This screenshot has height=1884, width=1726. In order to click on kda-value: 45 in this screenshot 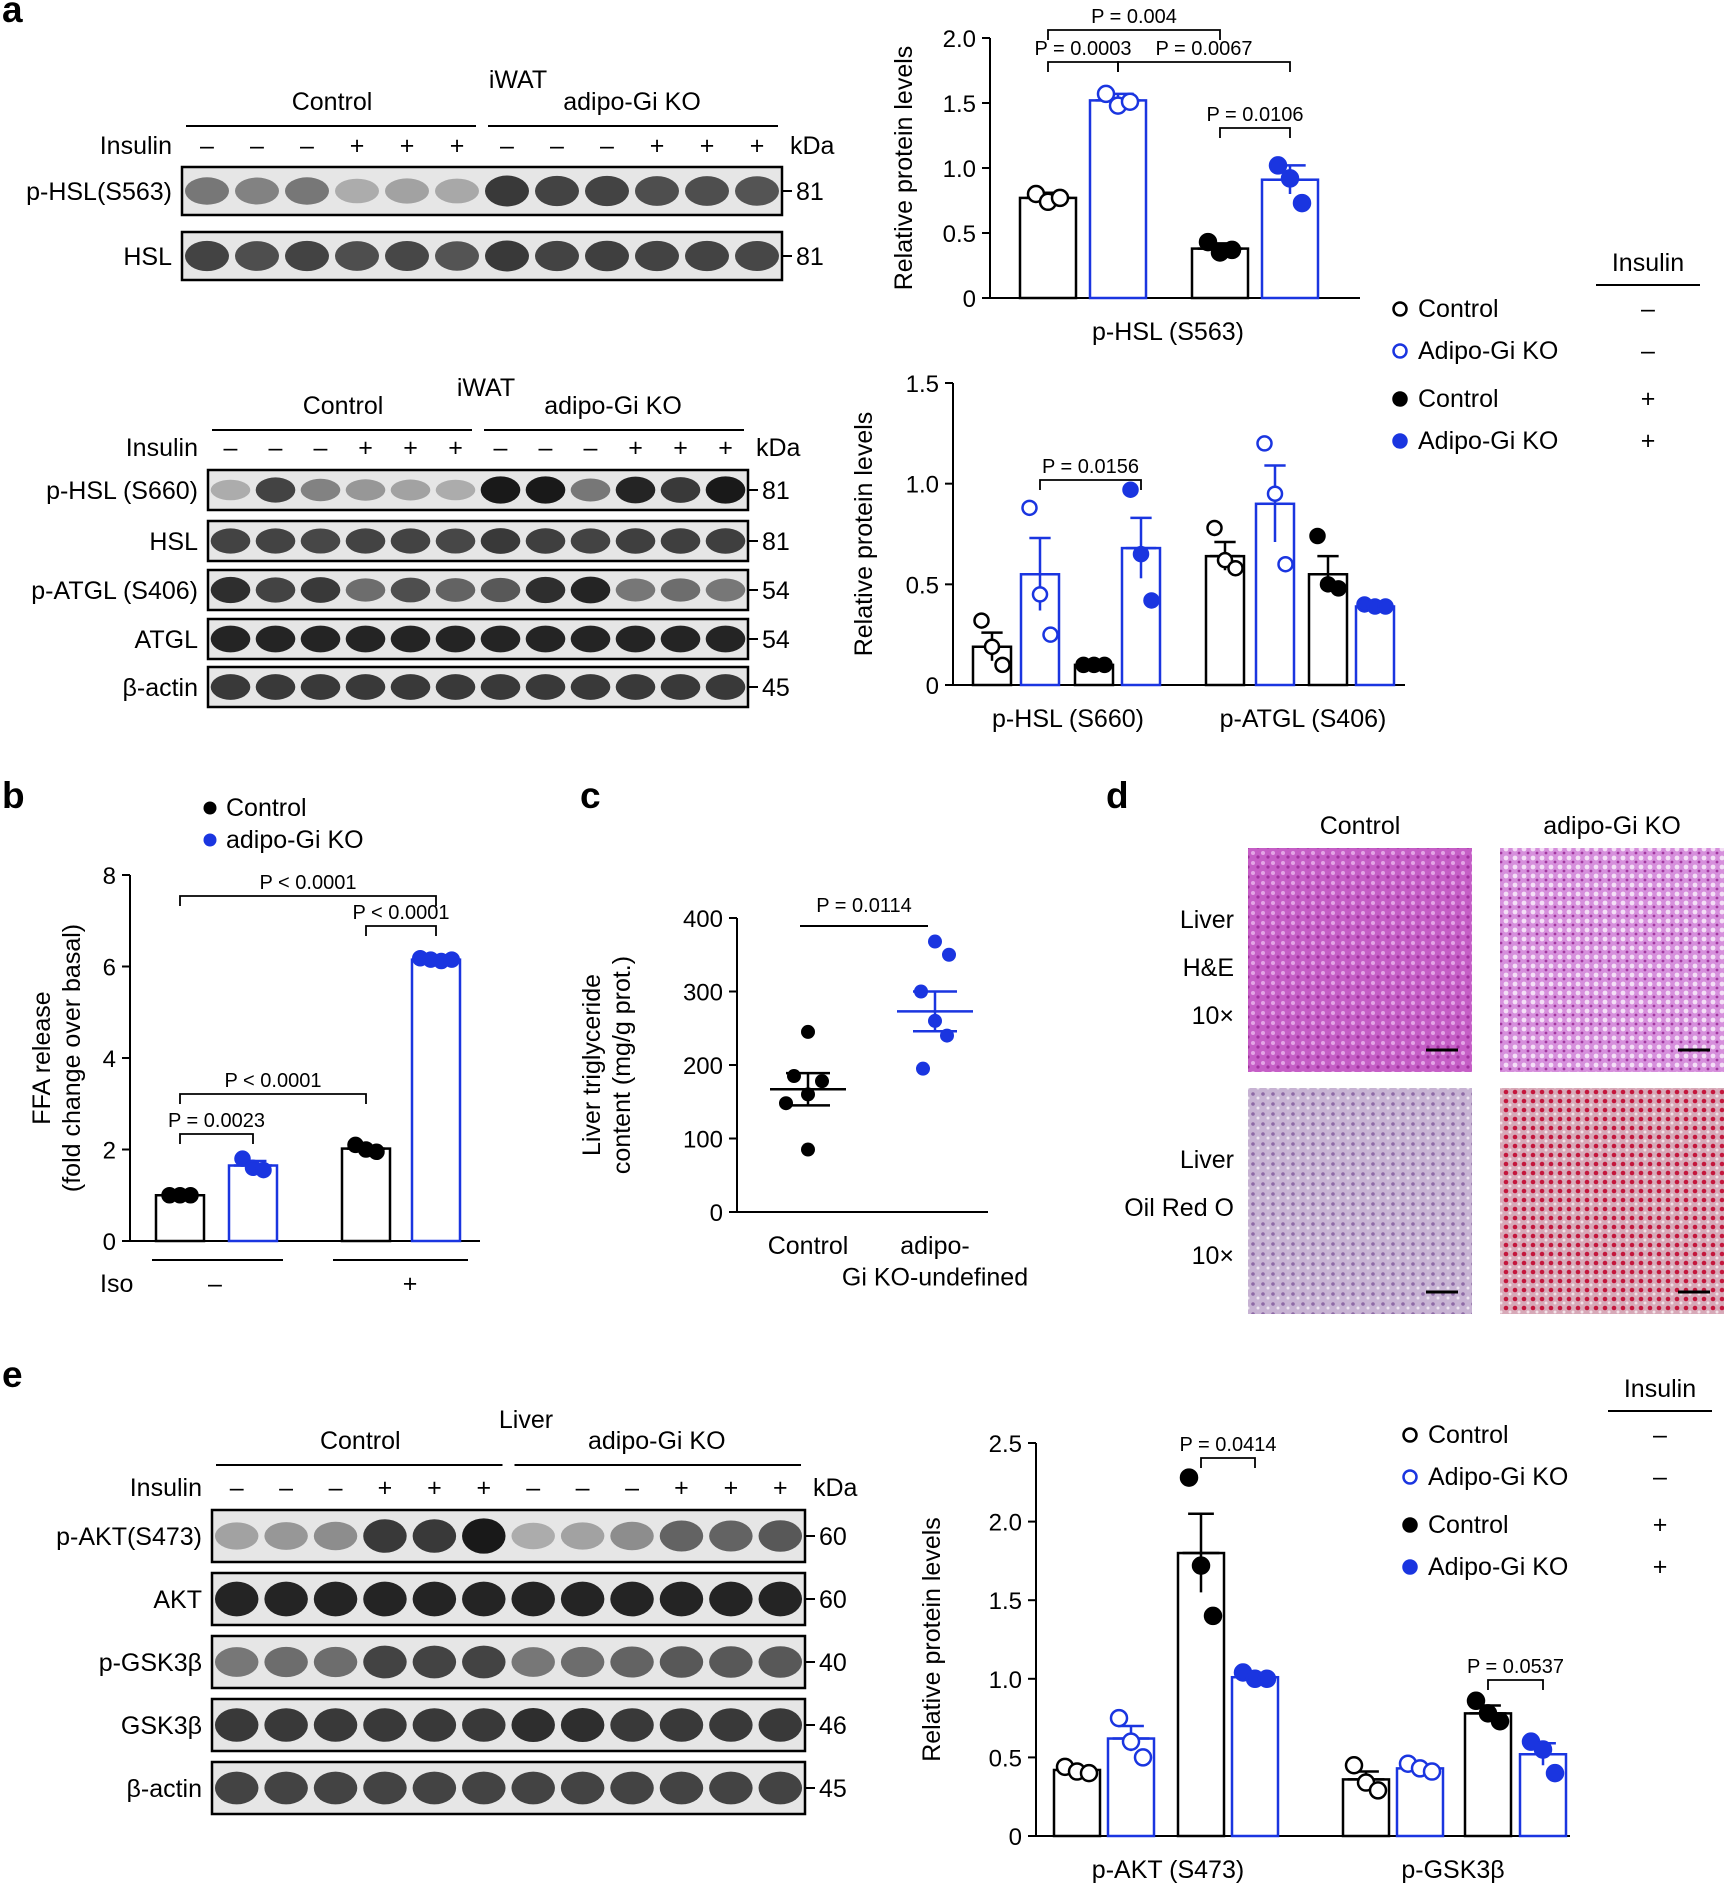, I will do `click(776, 688)`.